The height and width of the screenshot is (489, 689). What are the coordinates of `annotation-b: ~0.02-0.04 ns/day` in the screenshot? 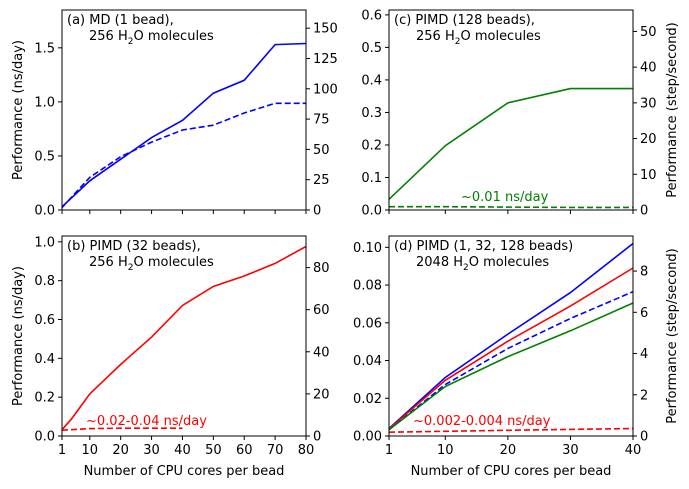 It's located at (146, 421).